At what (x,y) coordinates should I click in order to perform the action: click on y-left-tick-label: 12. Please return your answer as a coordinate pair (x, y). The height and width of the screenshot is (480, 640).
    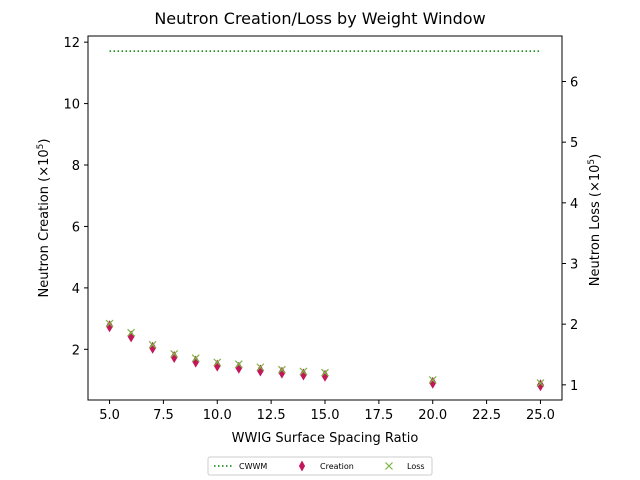
    Looking at the image, I should click on (71, 43).